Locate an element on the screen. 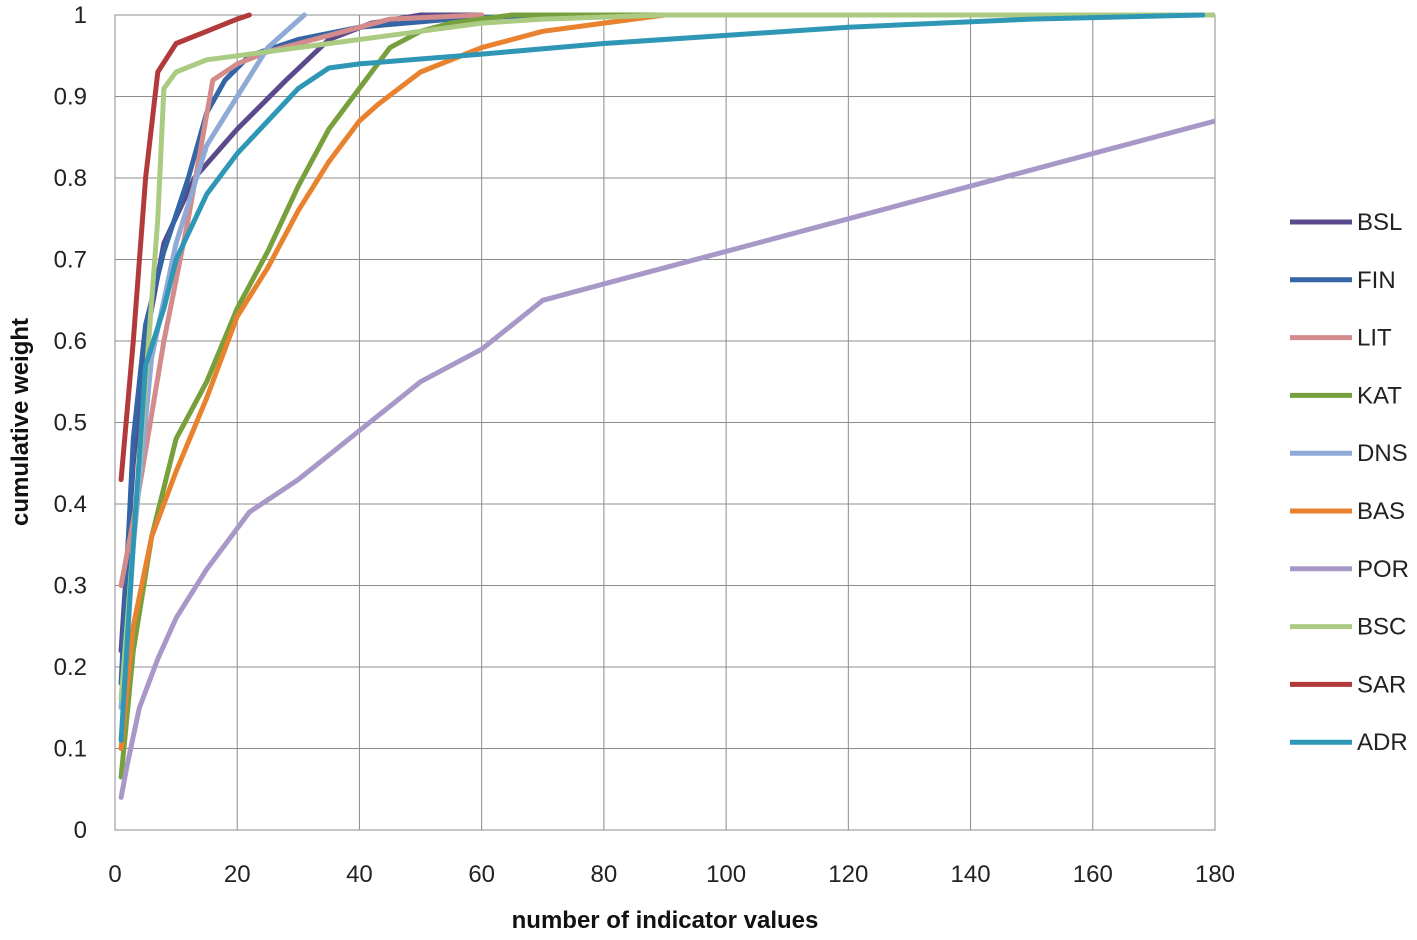 This screenshot has width=1417, height=940. x-tick-label: 160 is located at coordinates (1093, 874).